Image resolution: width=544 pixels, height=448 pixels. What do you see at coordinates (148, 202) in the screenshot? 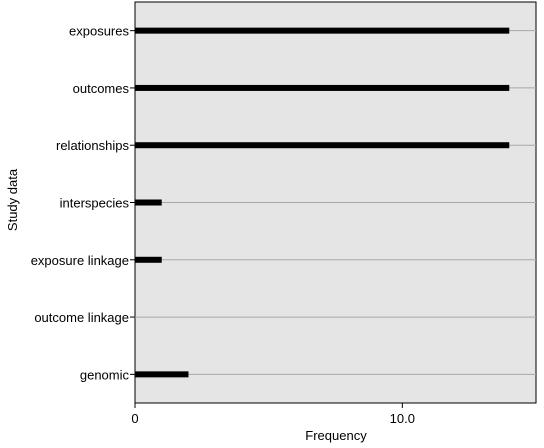
I see `bar-interspecies` at bounding box center [148, 202].